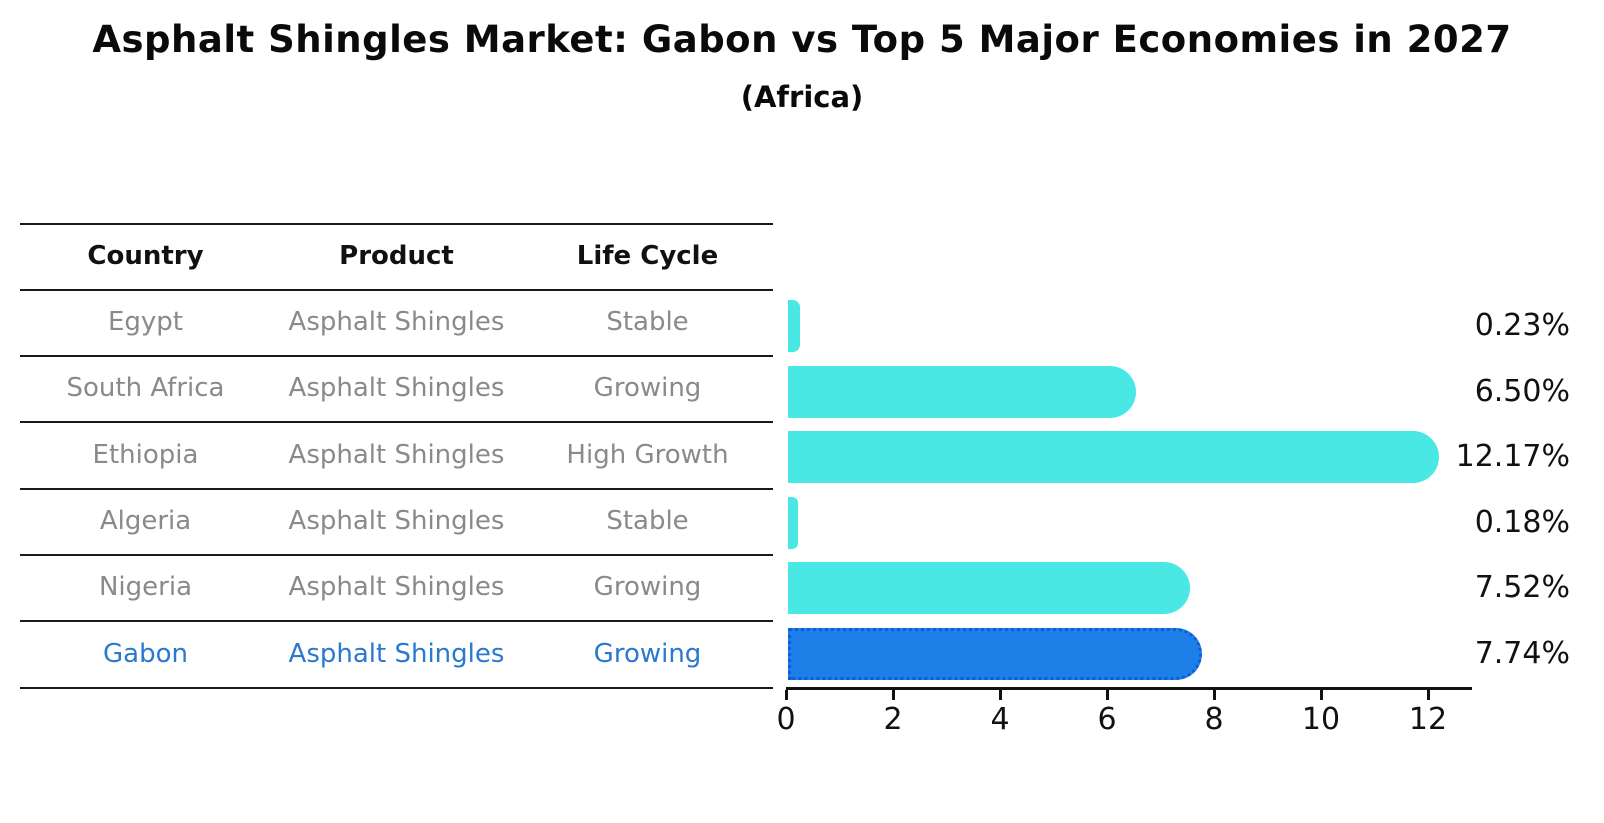 The height and width of the screenshot is (823, 1604). Describe the element at coordinates (802, 97) in the screenshot. I see `chart-subtitle: (Africa)` at that location.